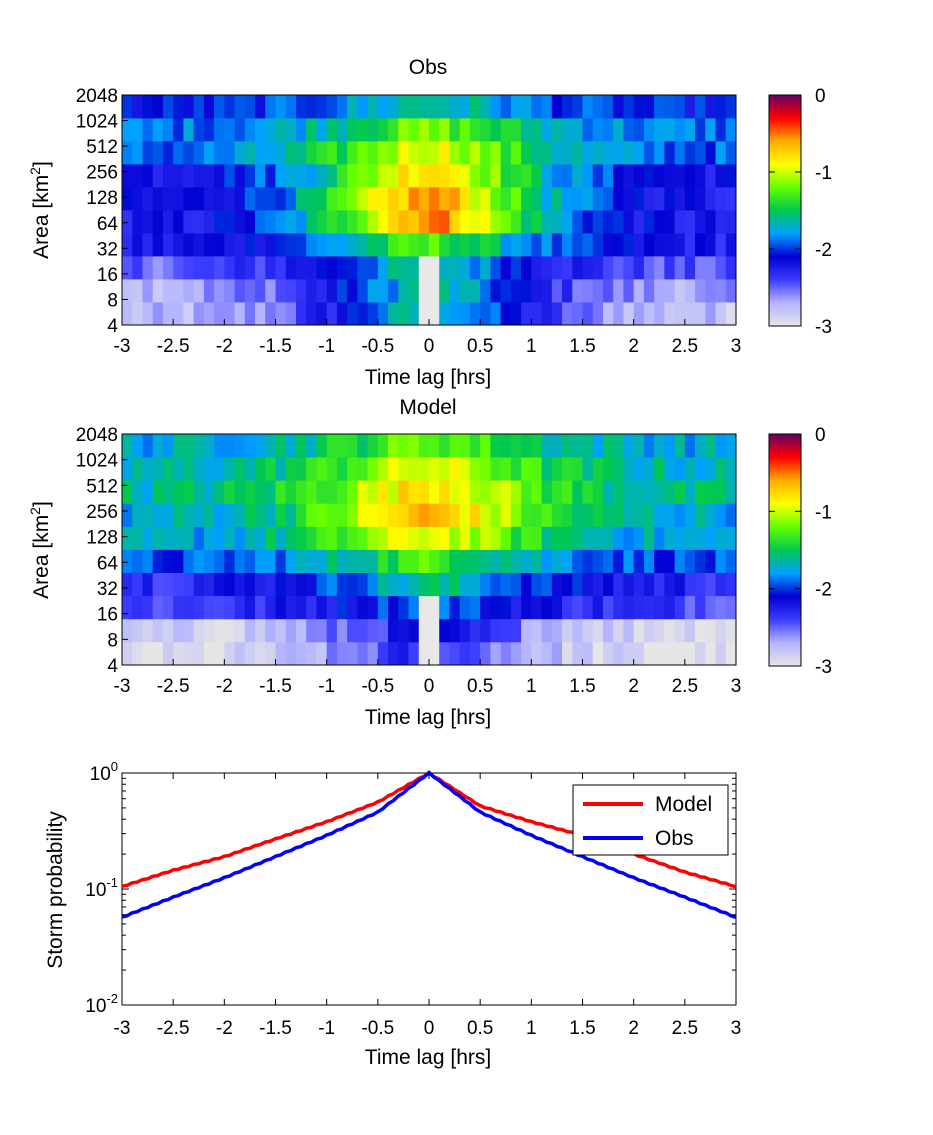  What do you see at coordinates (102, 551) in the screenshot?
I see `model-y-axis-ticks: 4 8 16 32 64 128 256 512 1024 2048` at bounding box center [102, 551].